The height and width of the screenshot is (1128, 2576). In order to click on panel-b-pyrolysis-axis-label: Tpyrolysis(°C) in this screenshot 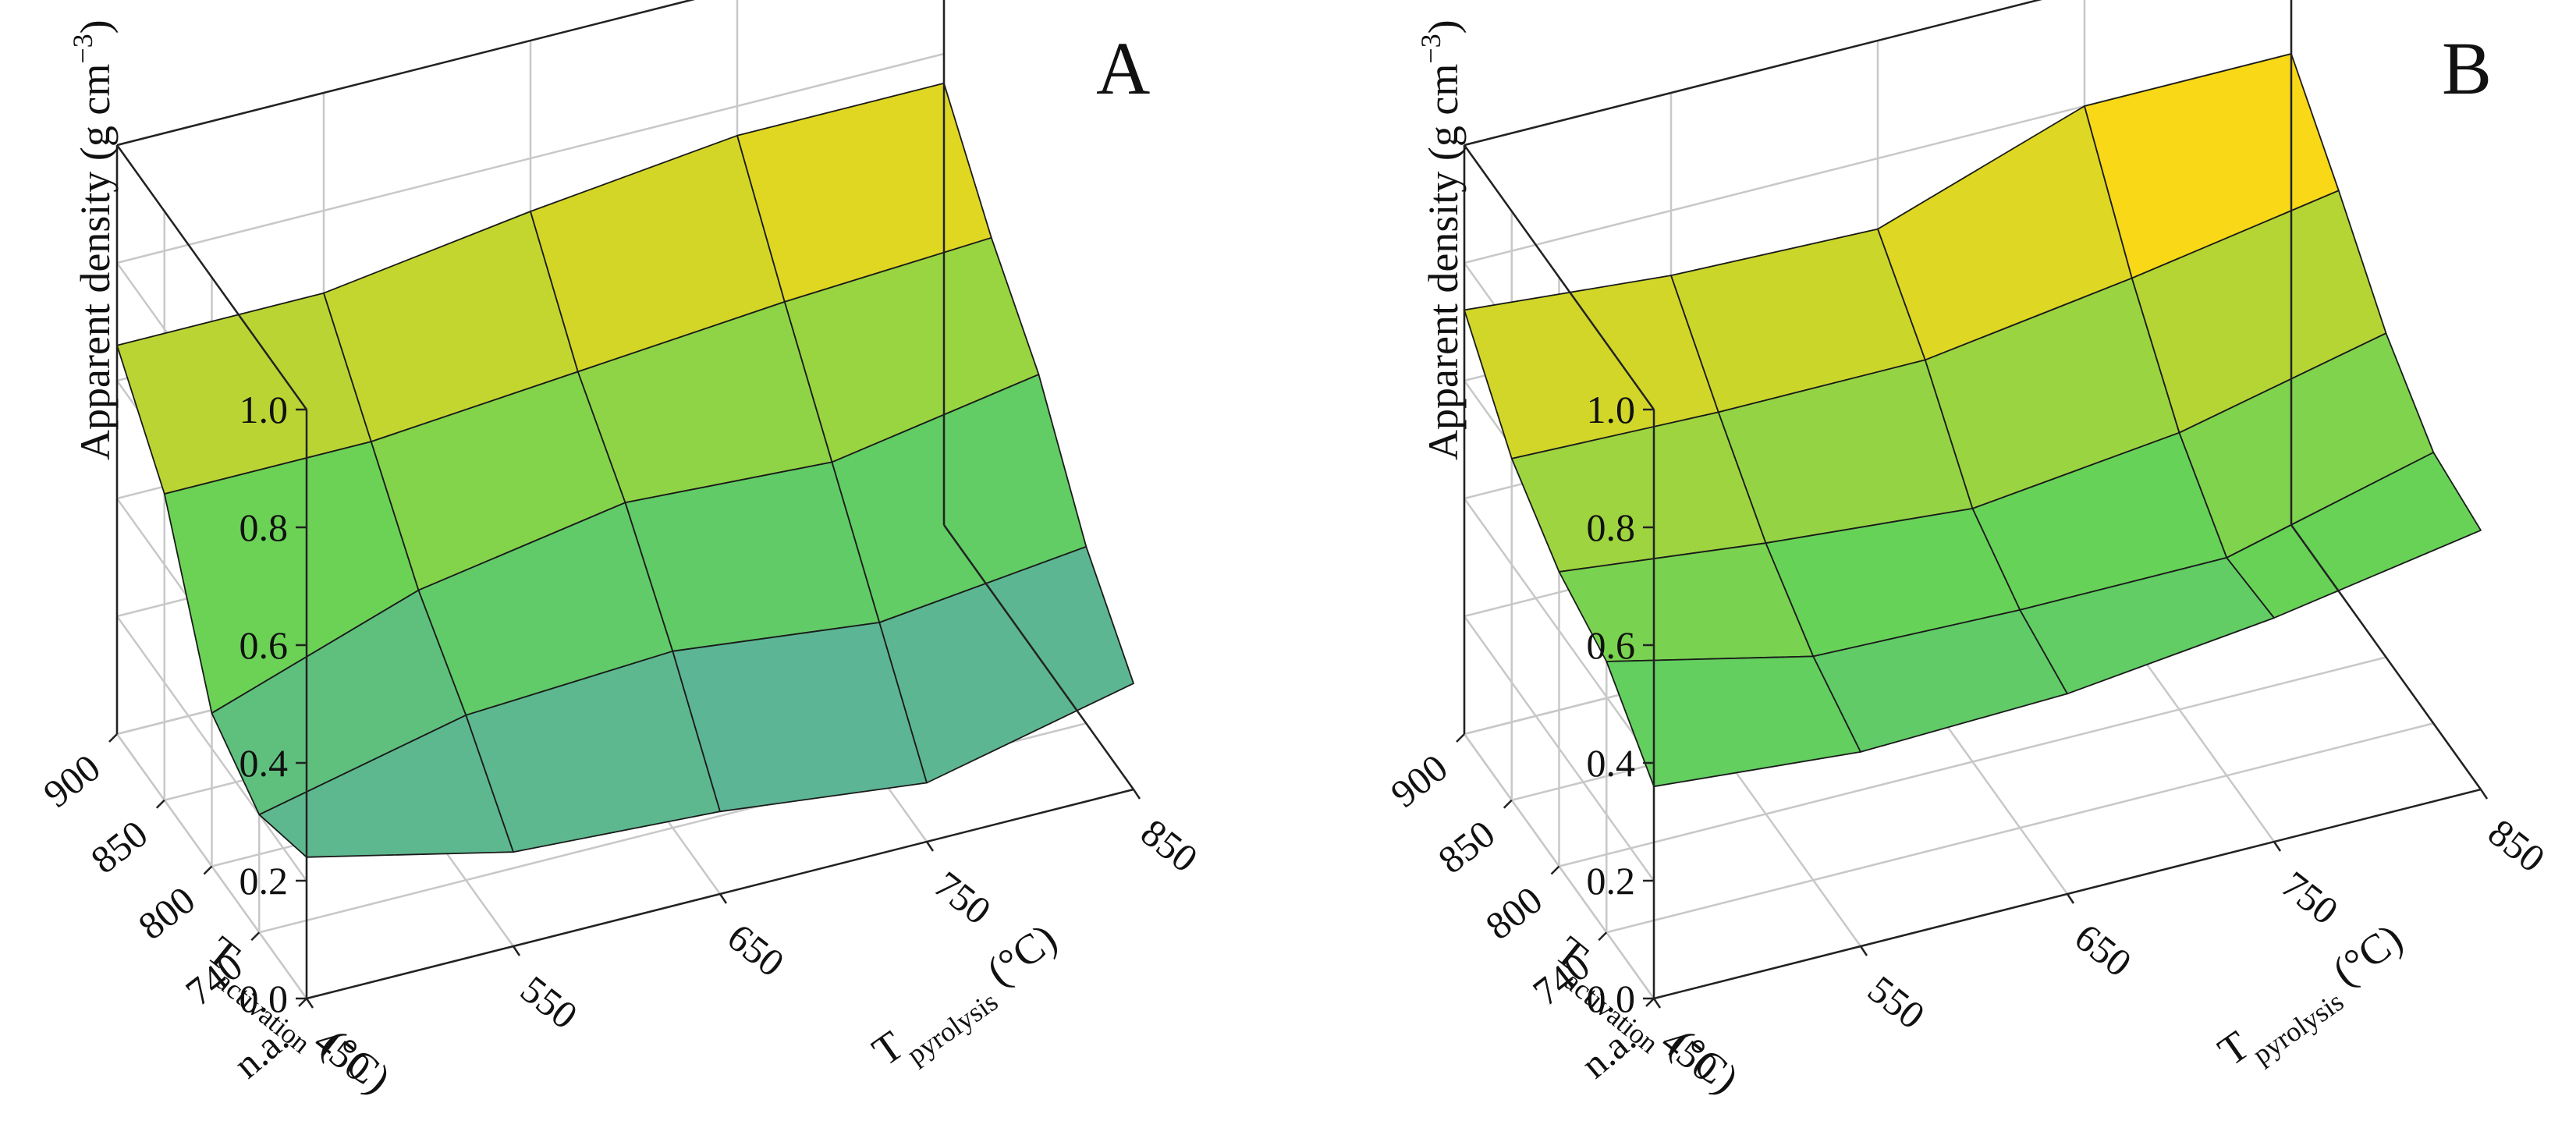, I will do `click(2313, 999)`.